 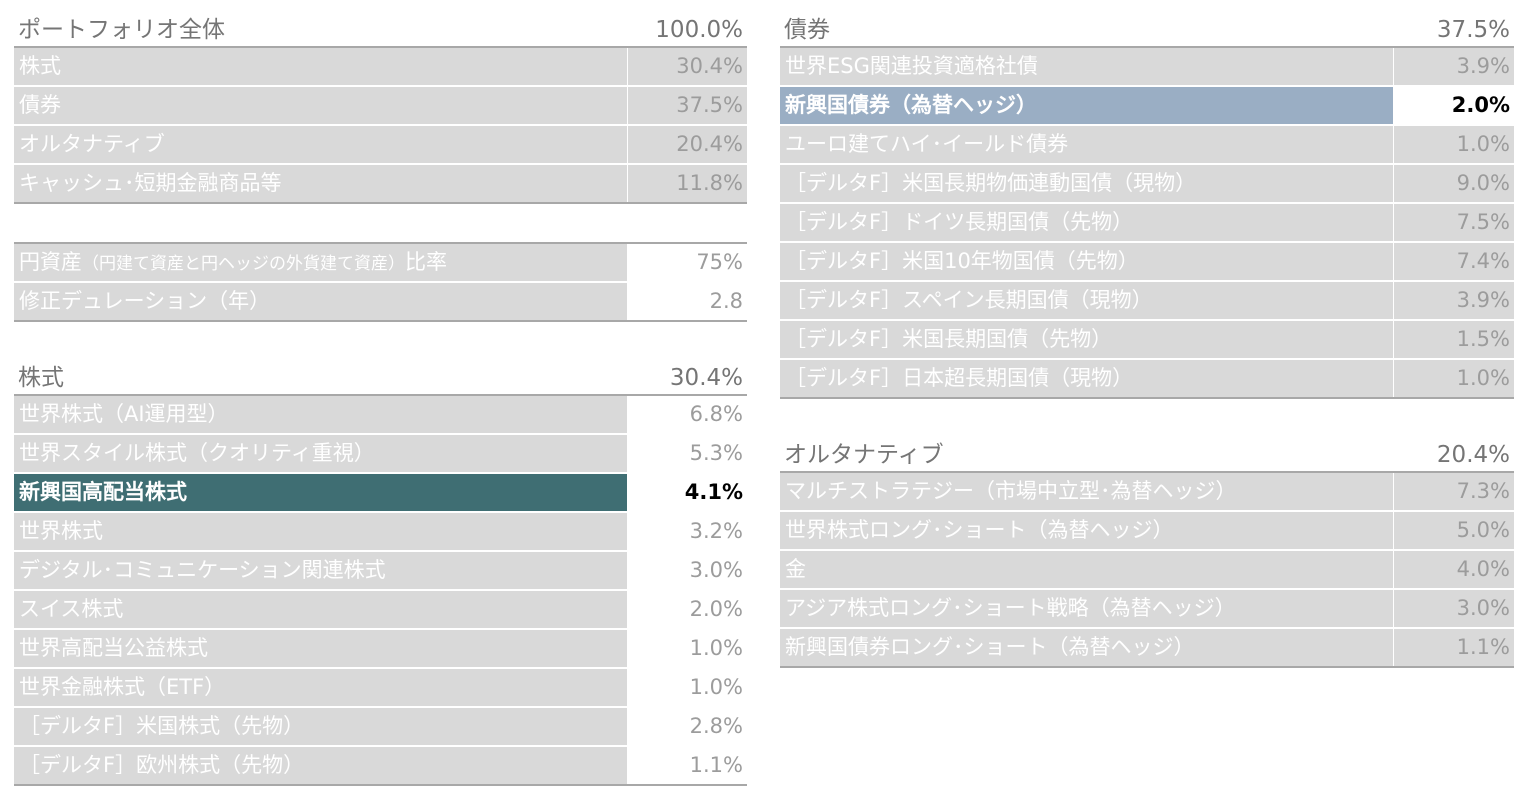 What do you see at coordinates (706, 378) in the screenshot?
I see `equity-total: 30.4%` at bounding box center [706, 378].